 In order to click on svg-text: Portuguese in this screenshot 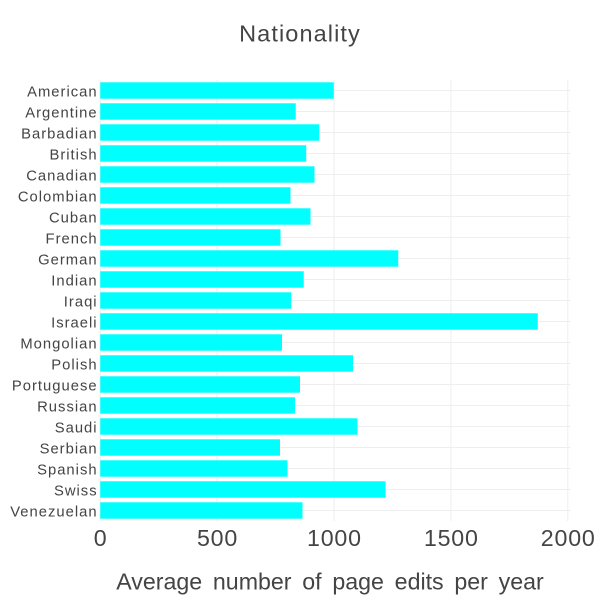, I will do `click(55, 387)`.